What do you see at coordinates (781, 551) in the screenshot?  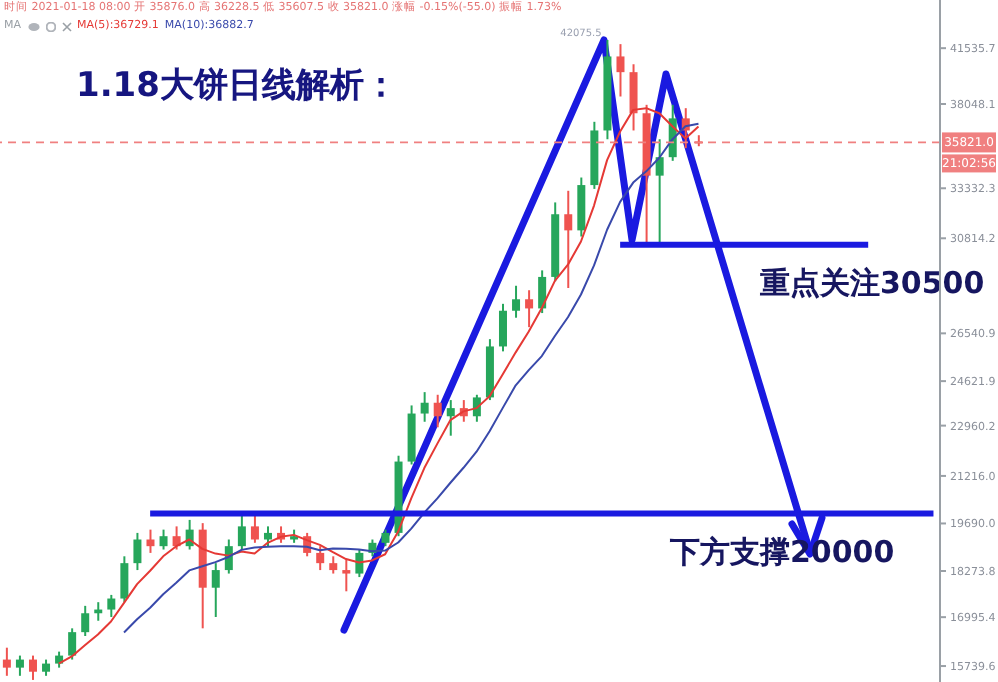 I see `ref-line-label: 下方支撑20000` at bounding box center [781, 551].